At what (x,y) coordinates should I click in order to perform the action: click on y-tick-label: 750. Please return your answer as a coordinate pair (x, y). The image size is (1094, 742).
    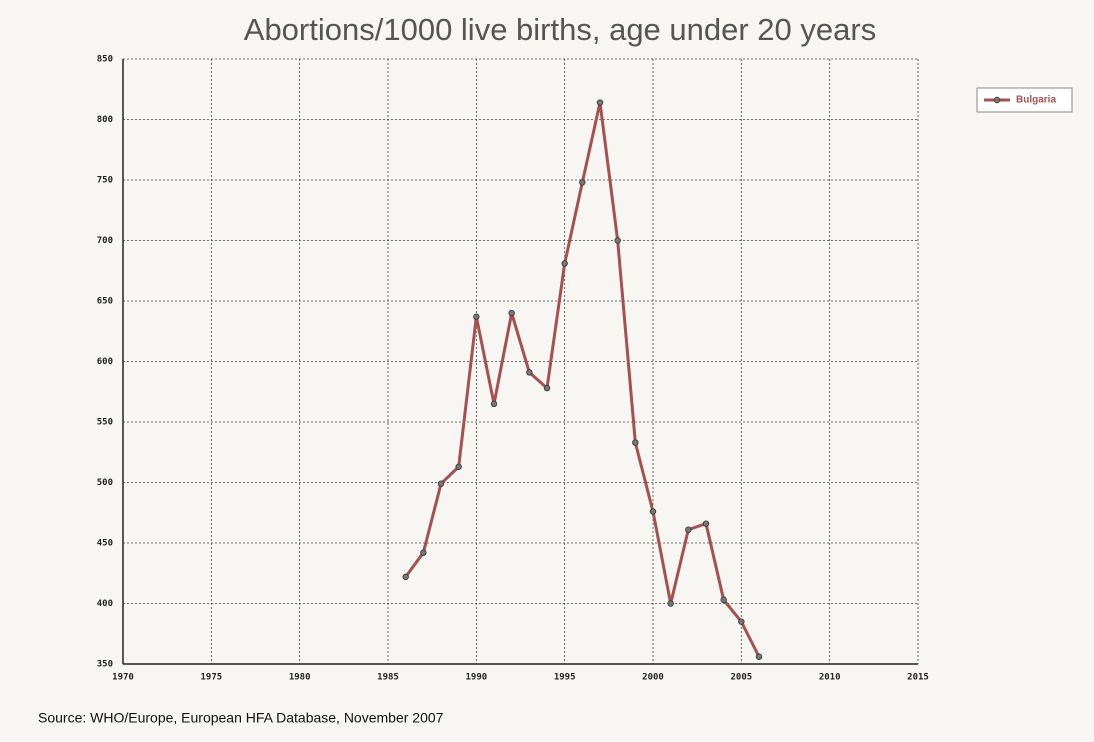
    Looking at the image, I should click on (105, 181).